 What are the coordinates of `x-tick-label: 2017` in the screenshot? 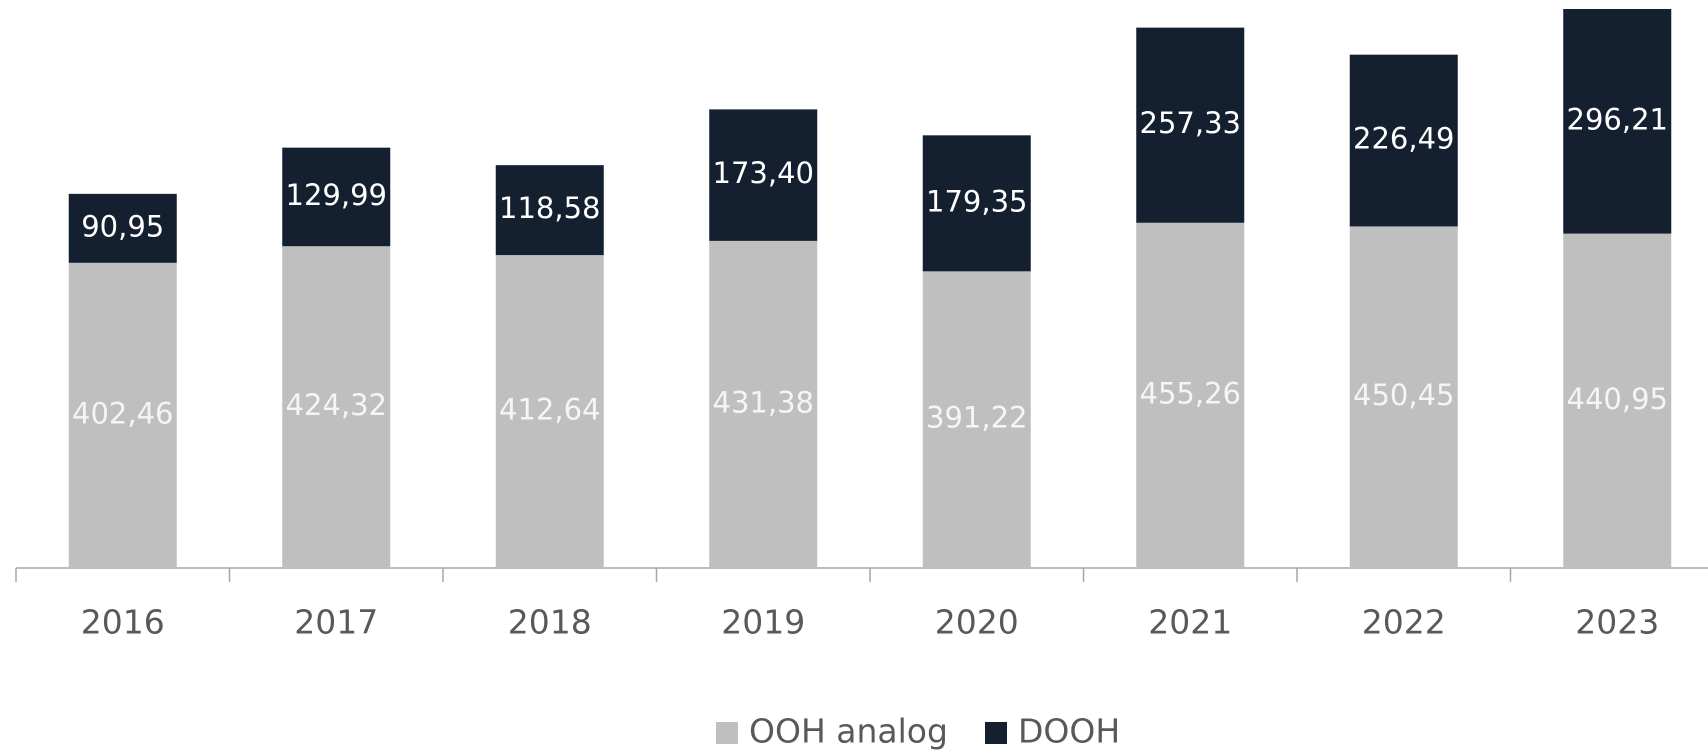 It's located at (336, 622).